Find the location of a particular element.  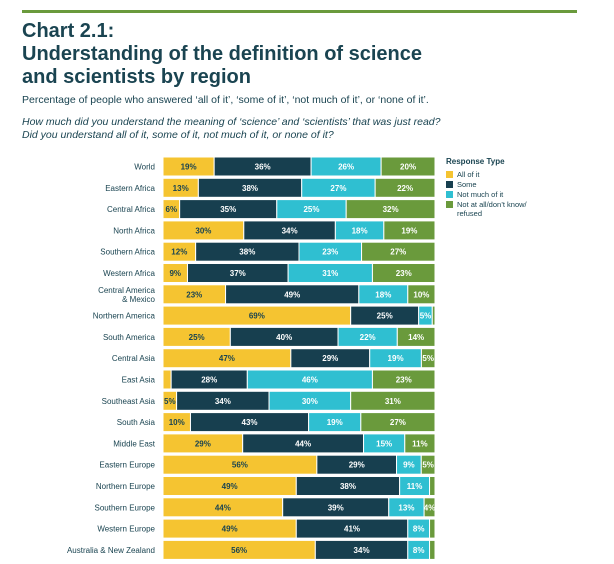

category-label: Eastern Europe is located at coordinates (127, 465).